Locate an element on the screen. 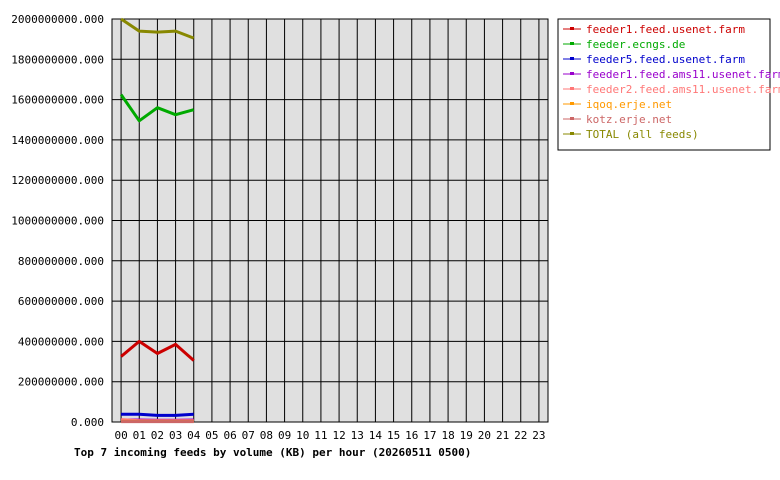 Image resolution: width=780 pixels, height=480 pixels. legend-label: TOTAL (all feeds) is located at coordinates (642, 134).